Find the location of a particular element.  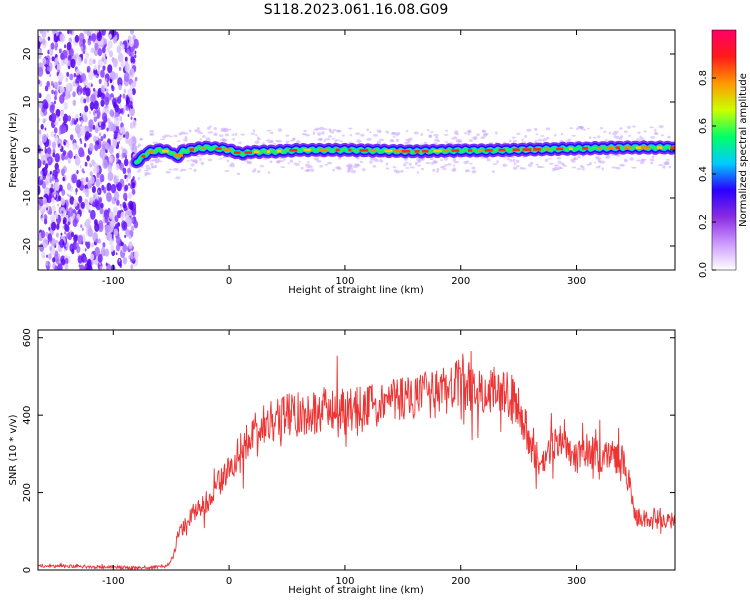

x-tick-label: 200 is located at coordinates (460, 281).